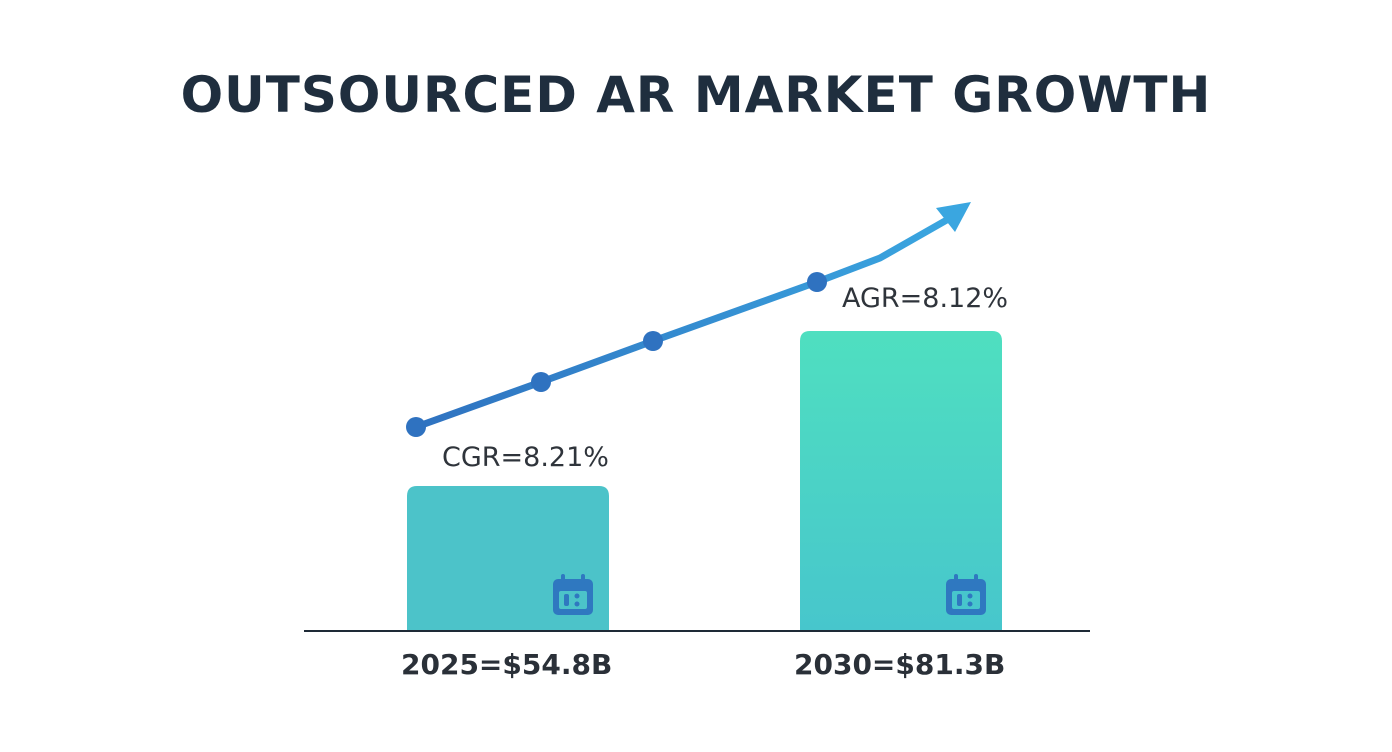  What do you see at coordinates (900, 664) in the screenshot?
I see `bar-label-2030: 2030=$81.3B` at bounding box center [900, 664].